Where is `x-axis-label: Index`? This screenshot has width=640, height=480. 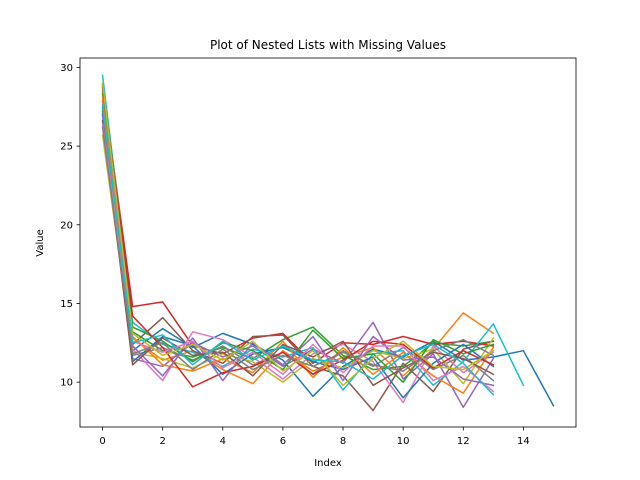
x-axis-label: Index is located at coordinates (328, 463).